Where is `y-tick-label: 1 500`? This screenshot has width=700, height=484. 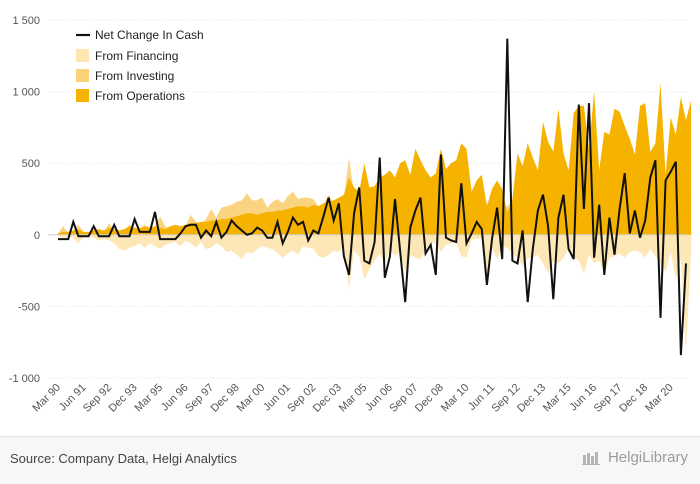
y-tick-label: 1 500 is located at coordinates (26, 21).